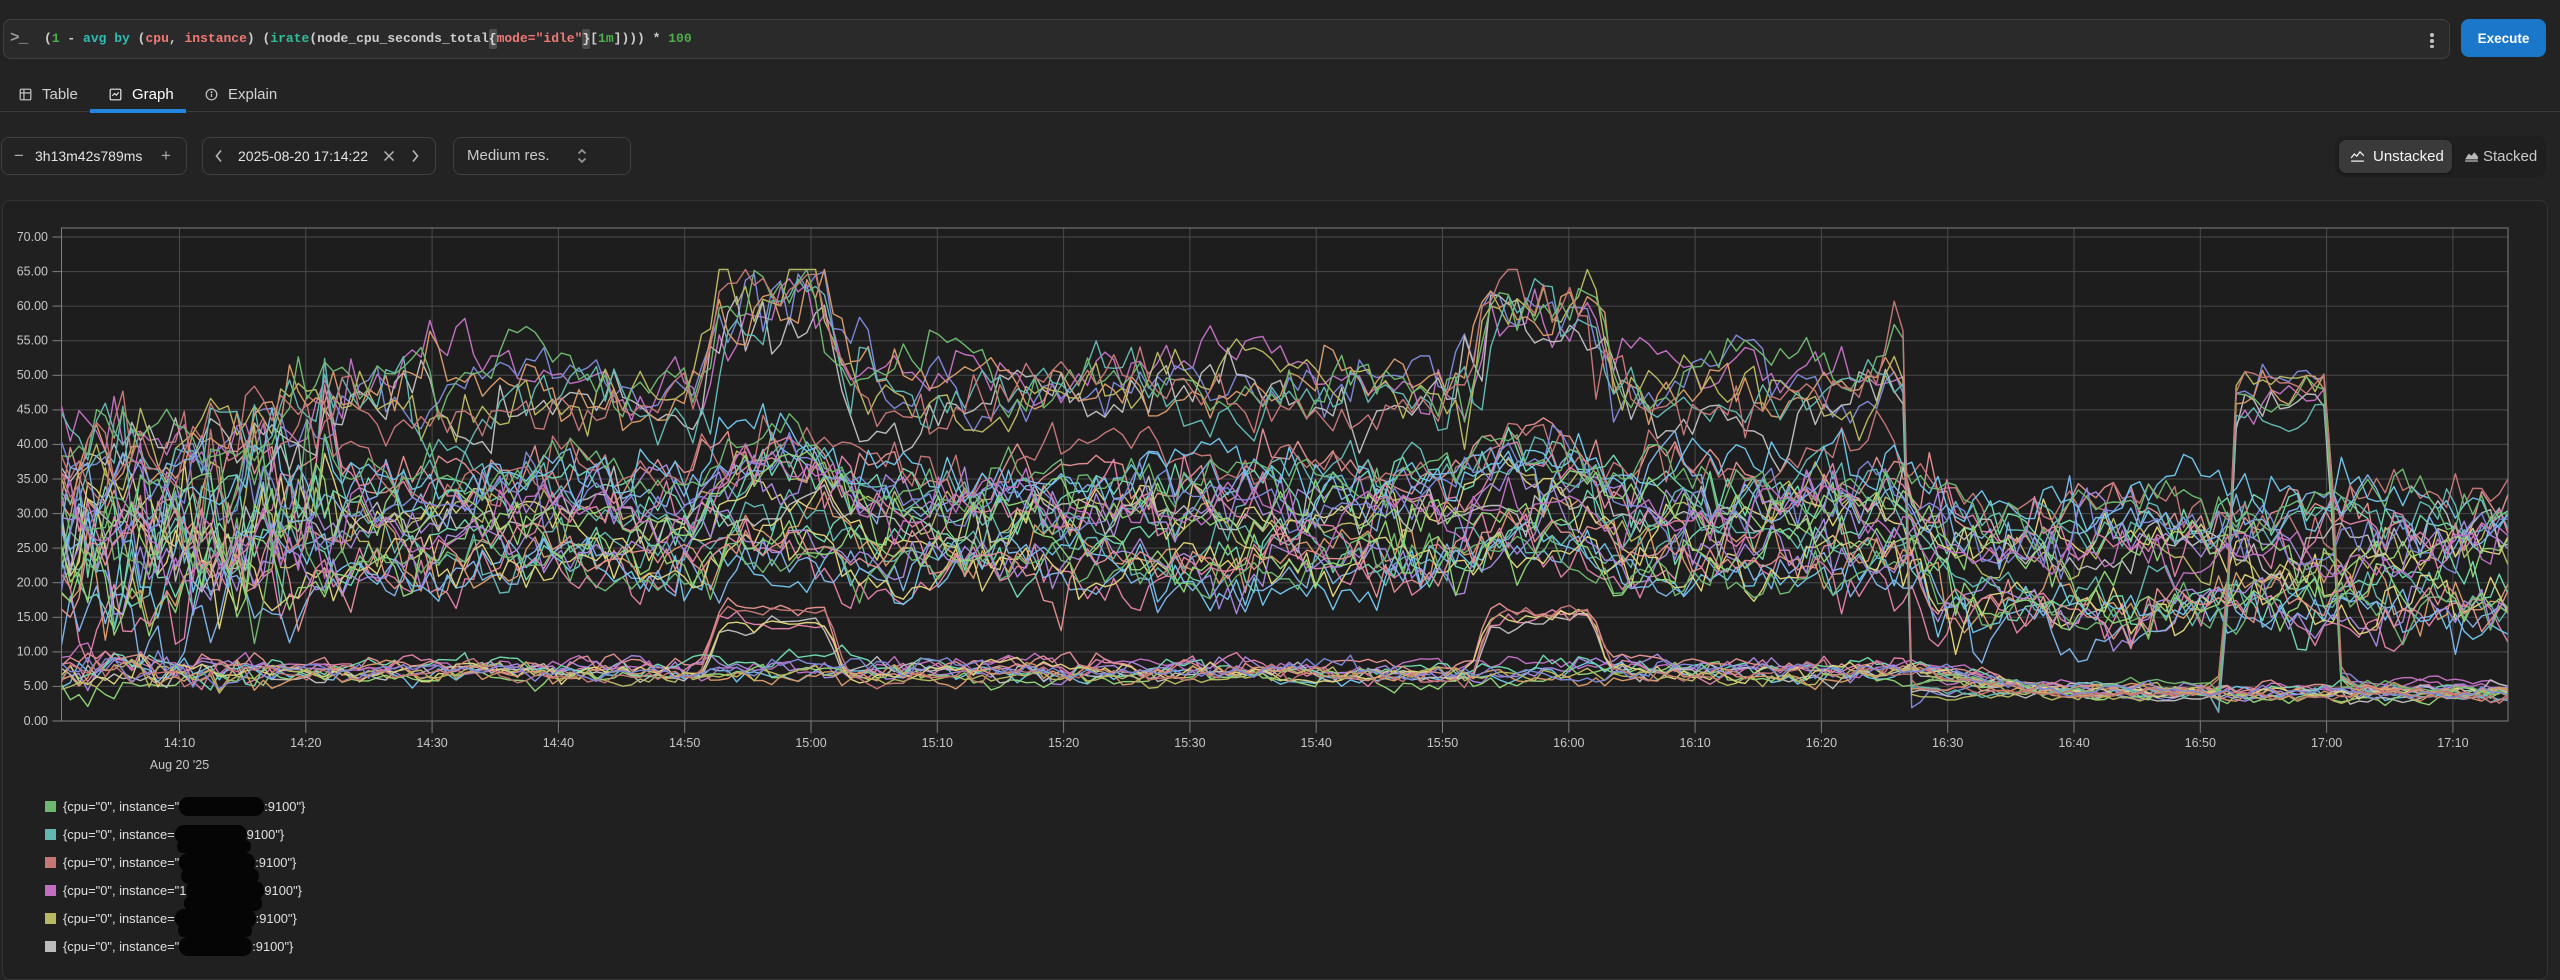 This screenshot has height=980, width=2560. Describe the element at coordinates (32, 513) in the screenshot. I see `svg-text: 30.00` at that location.